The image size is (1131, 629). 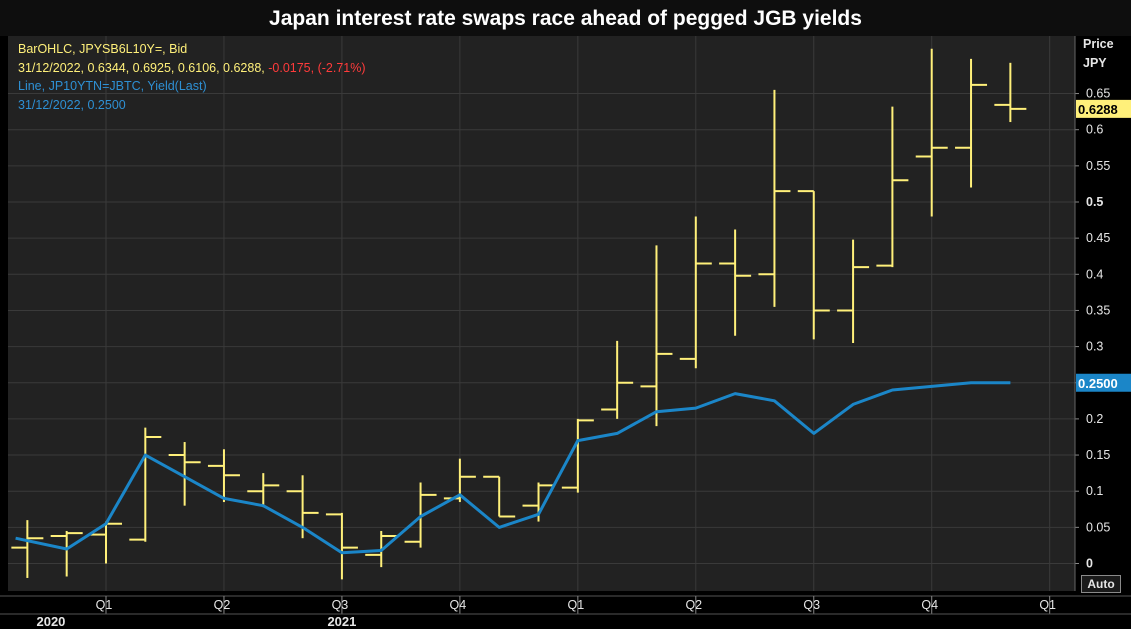 I want to click on year-label: 2020, so click(x=50, y=621).